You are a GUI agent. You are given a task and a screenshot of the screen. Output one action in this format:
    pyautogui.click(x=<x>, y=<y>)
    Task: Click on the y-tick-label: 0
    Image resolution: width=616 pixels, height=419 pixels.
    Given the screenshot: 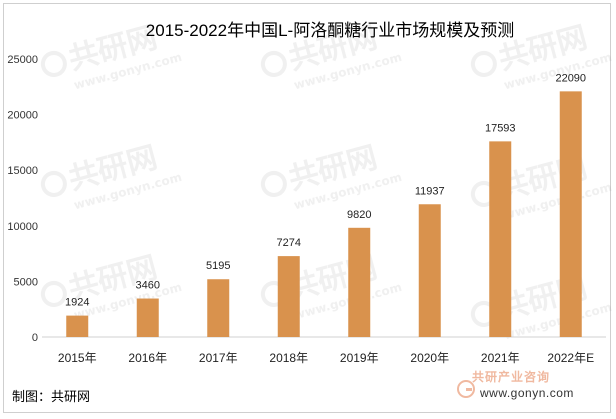 What is the action you would take?
    pyautogui.click(x=35, y=338)
    